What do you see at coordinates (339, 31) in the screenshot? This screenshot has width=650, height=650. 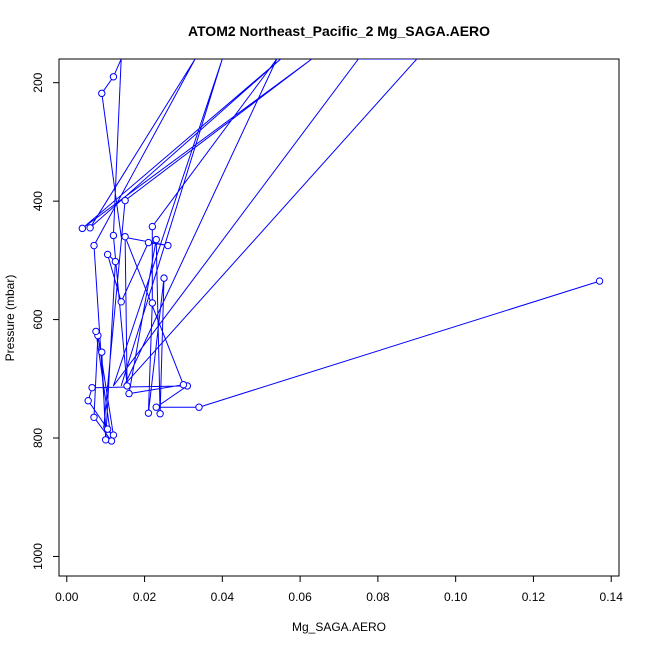 I see `chart-title: ATOM2 Northeast_Pacific_2 Mg_SAGA.AERO` at bounding box center [339, 31].